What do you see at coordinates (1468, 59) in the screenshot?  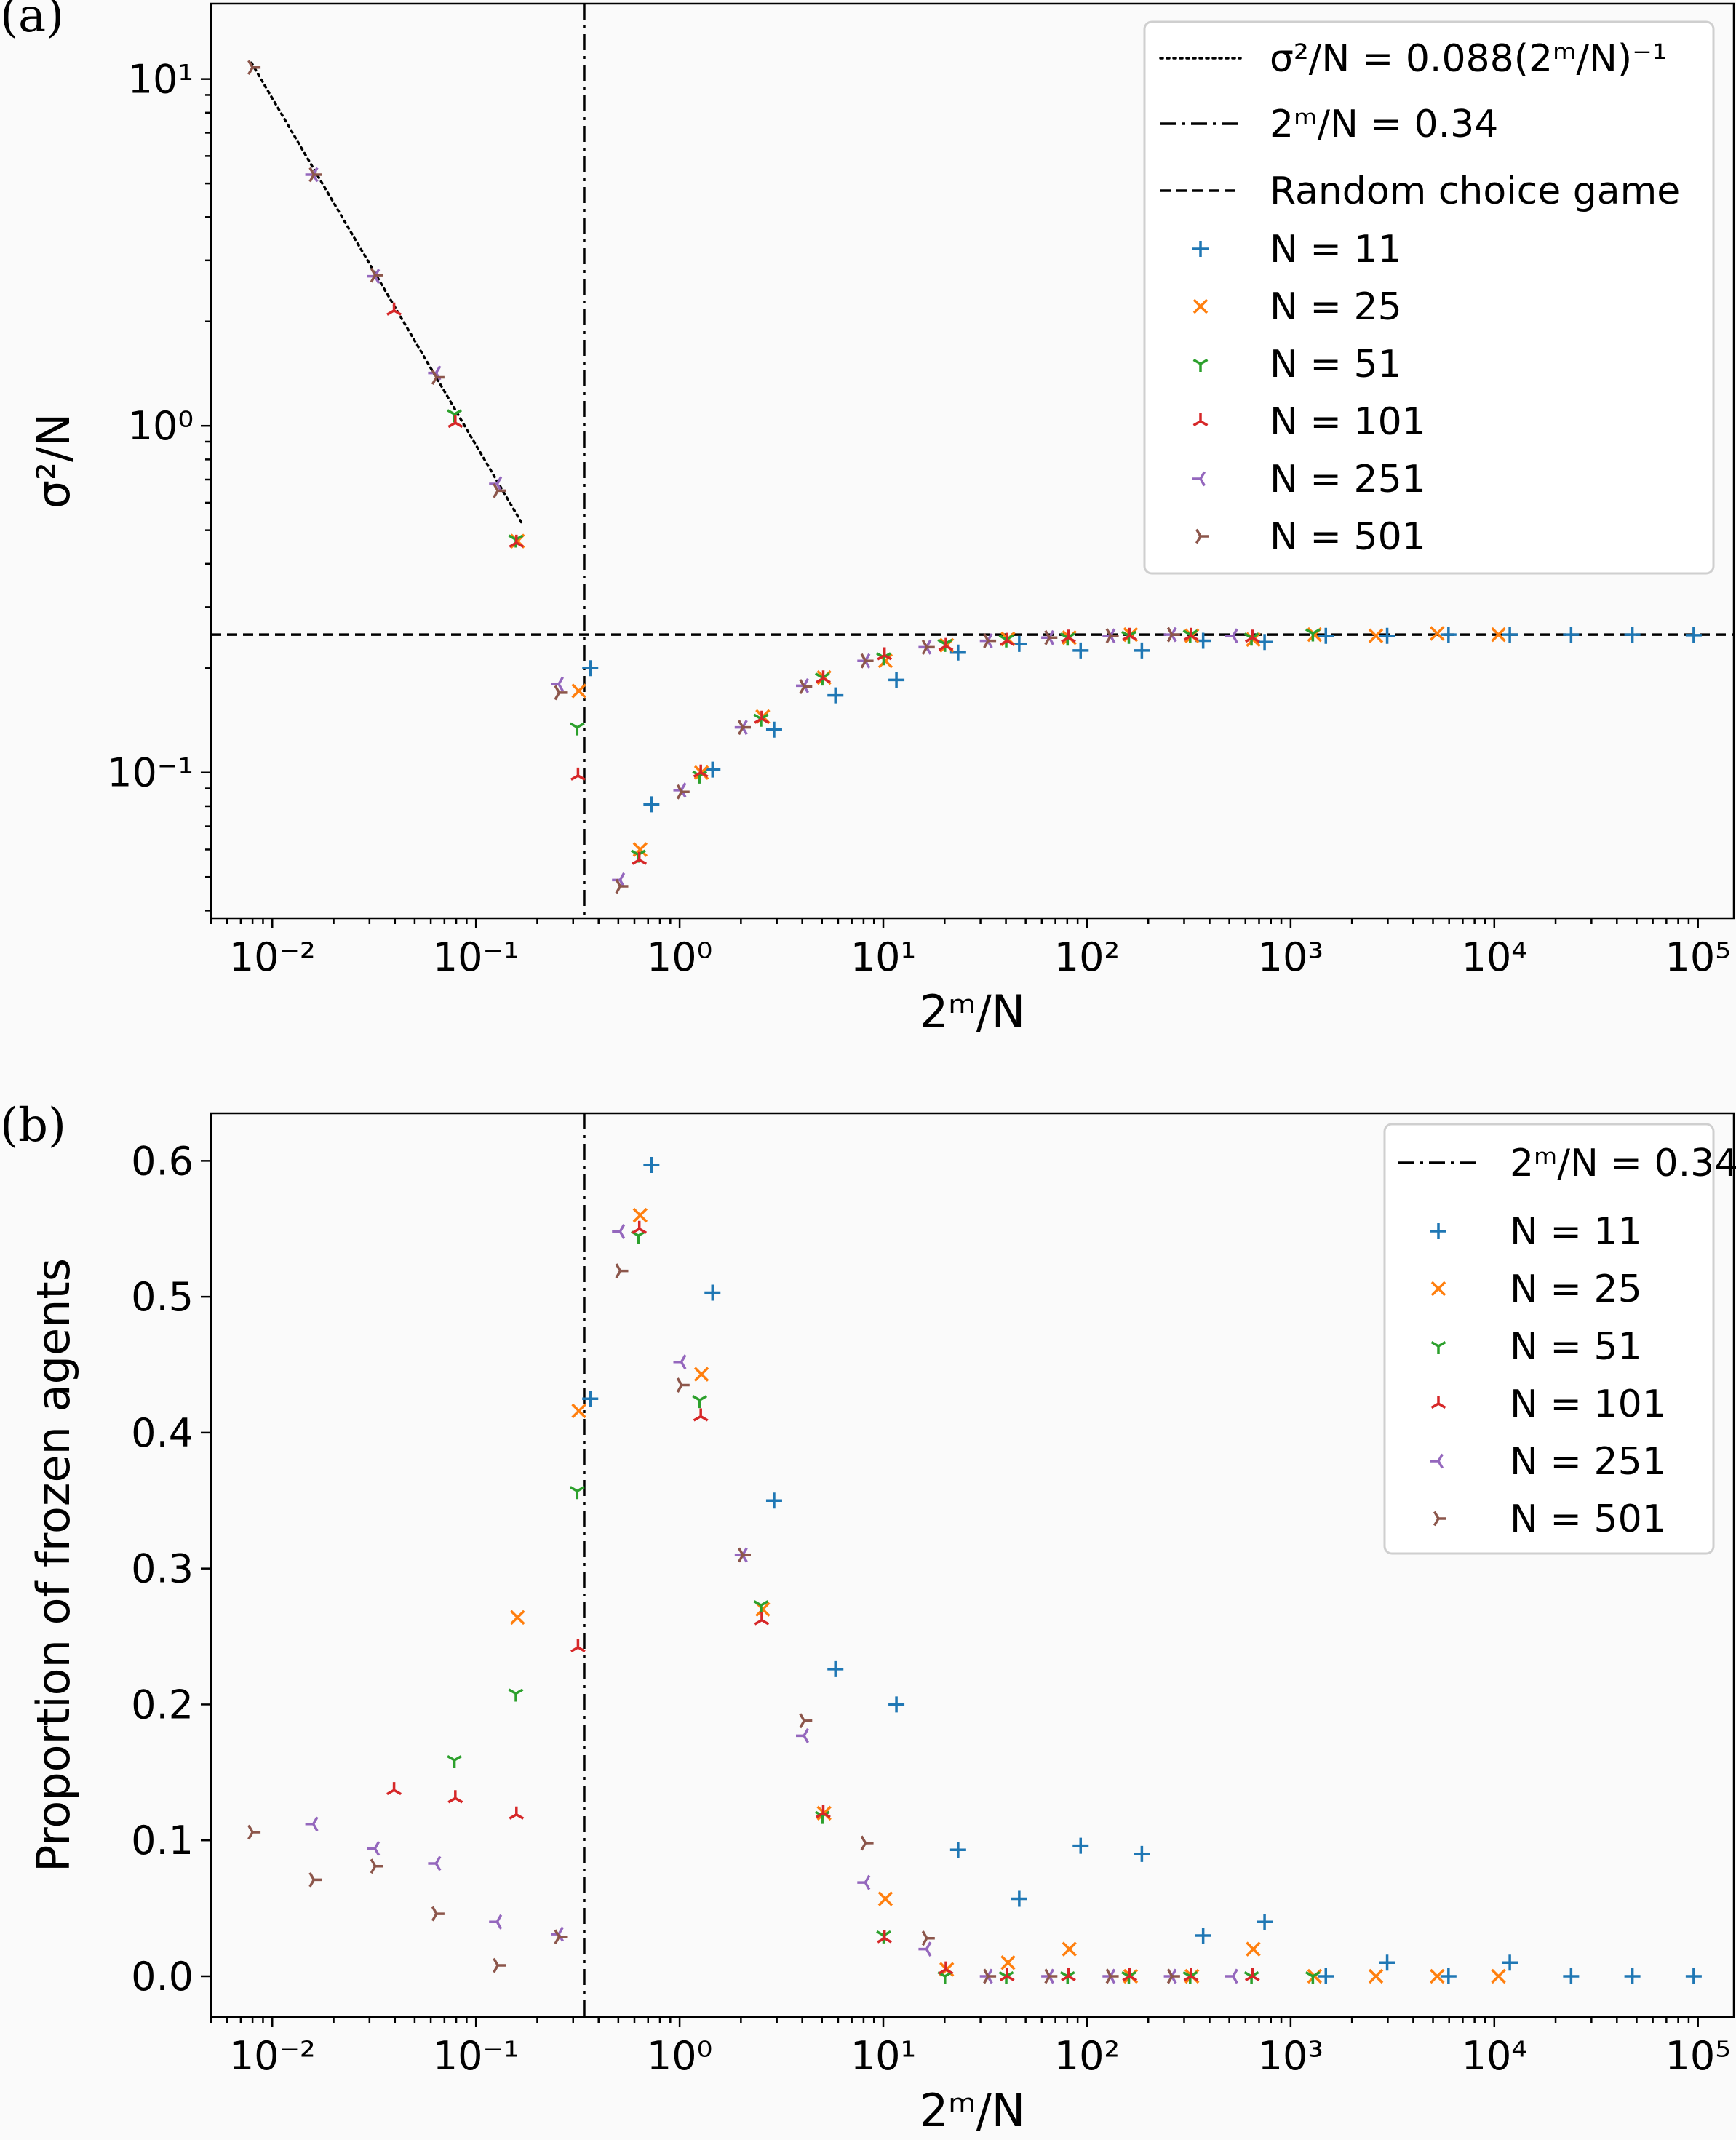 I see `legend-label: σ²/N = 0.088(2ᵐ/N)⁻¹` at bounding box center [1468, 59].